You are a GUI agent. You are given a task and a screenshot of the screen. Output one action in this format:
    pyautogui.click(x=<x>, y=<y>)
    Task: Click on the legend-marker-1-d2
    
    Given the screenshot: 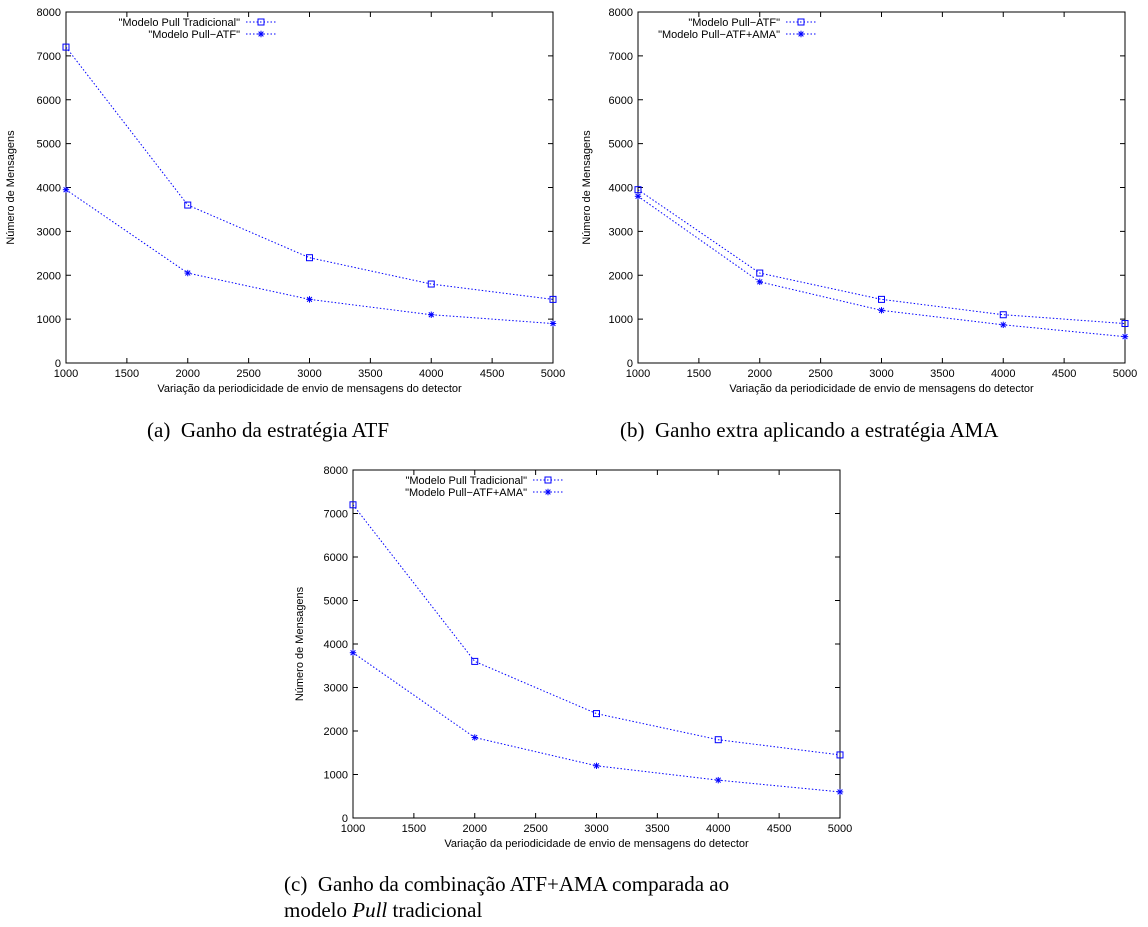 What is the action you would take?
    pyautogui.click(x=548, y=492)
    